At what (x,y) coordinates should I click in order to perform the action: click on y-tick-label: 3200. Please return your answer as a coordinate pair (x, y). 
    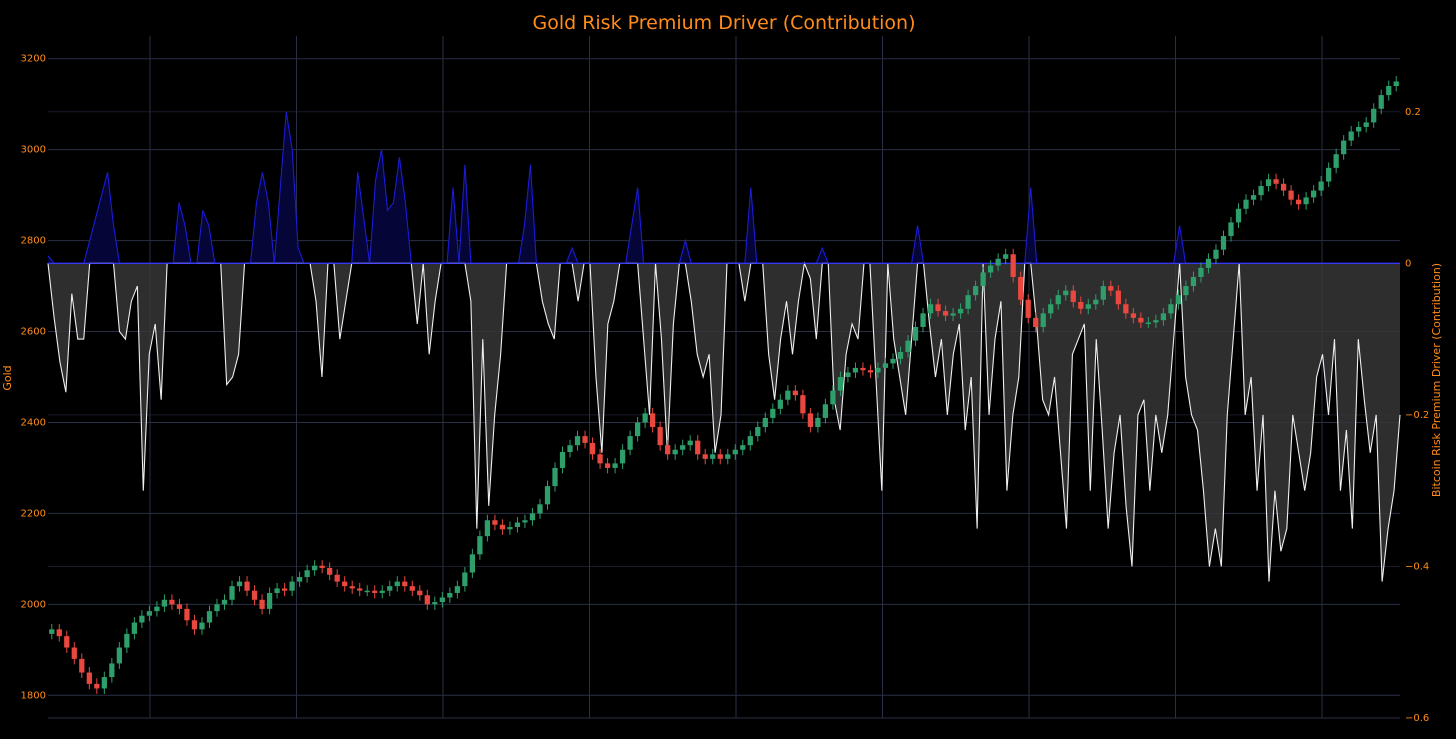
    Looking at the image, I should click on (33, 59).